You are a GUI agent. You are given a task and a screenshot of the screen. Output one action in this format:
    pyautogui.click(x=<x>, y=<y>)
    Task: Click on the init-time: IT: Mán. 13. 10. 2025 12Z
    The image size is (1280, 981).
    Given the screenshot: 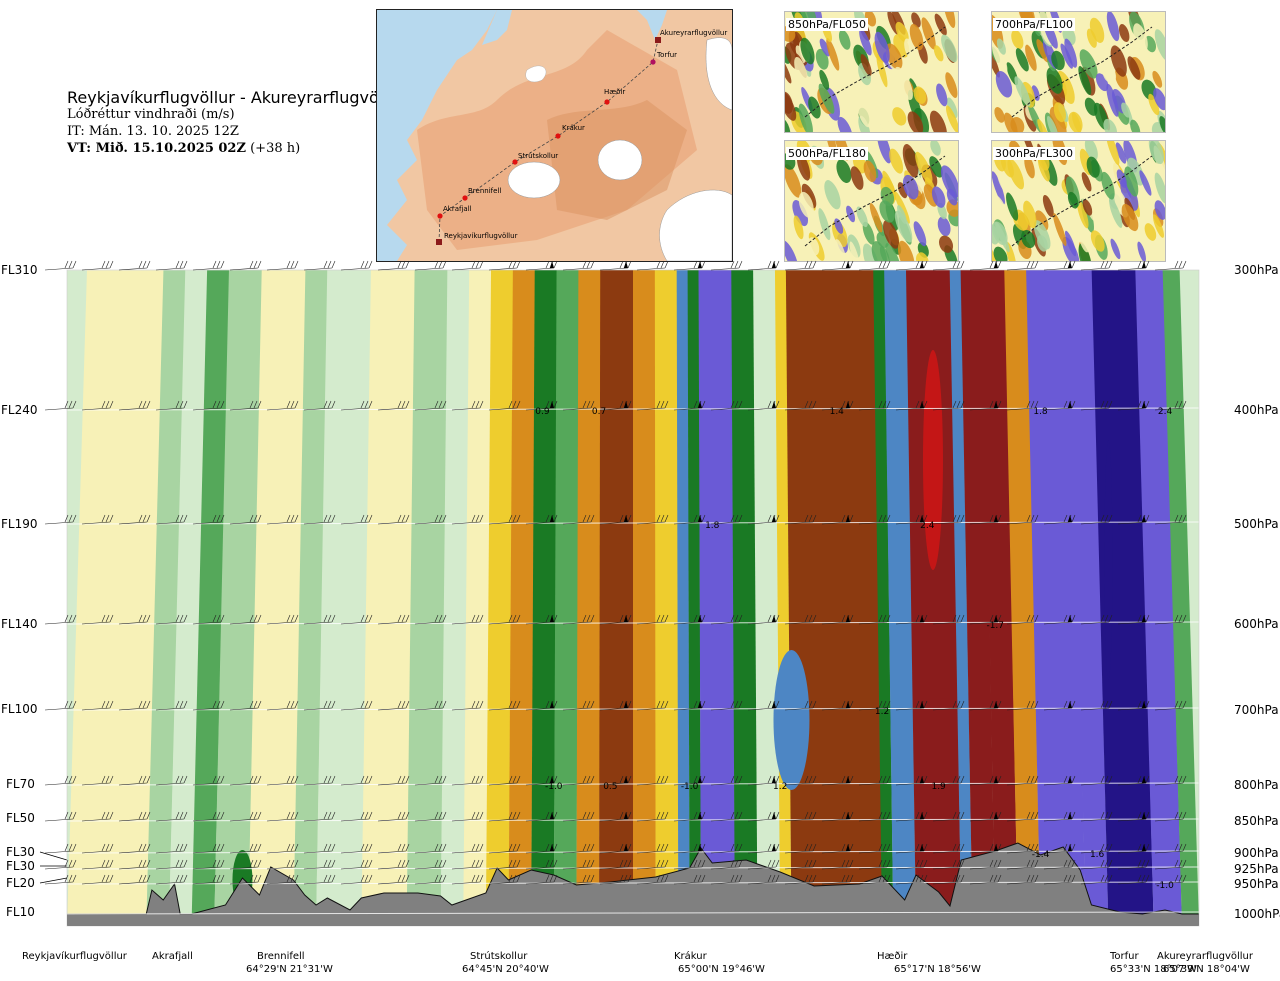 What is the action you would take?
    pyautogui.click(x=153, y=131)
    